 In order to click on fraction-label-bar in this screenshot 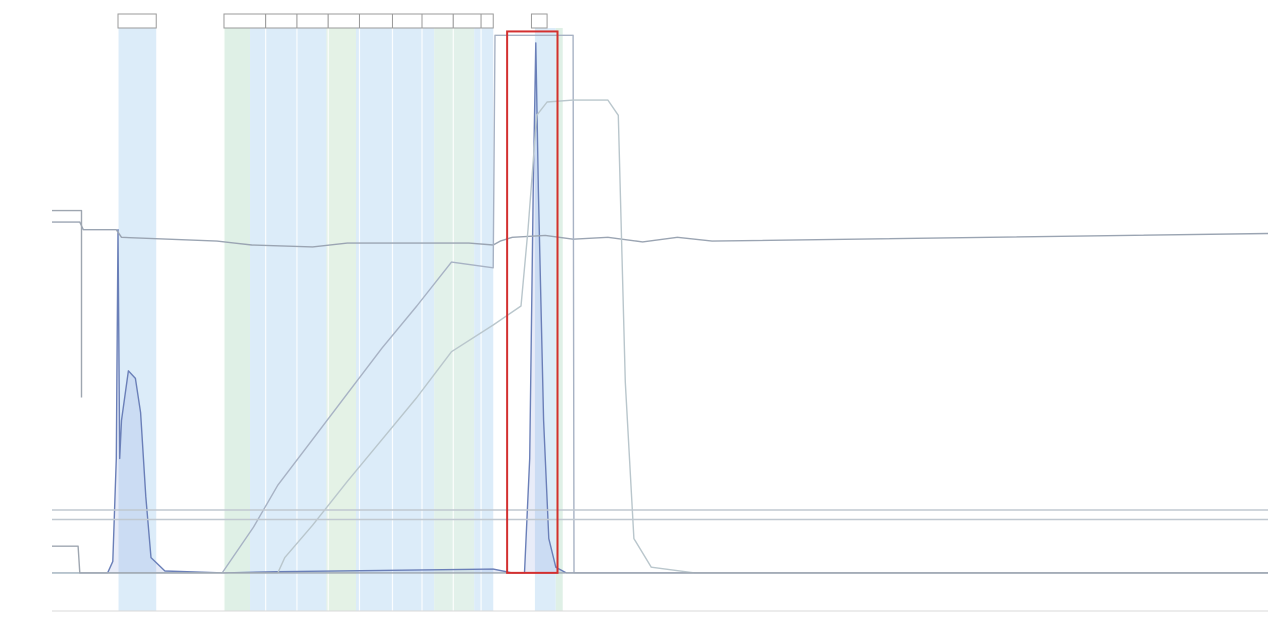, I will do `click(332, 21)`.